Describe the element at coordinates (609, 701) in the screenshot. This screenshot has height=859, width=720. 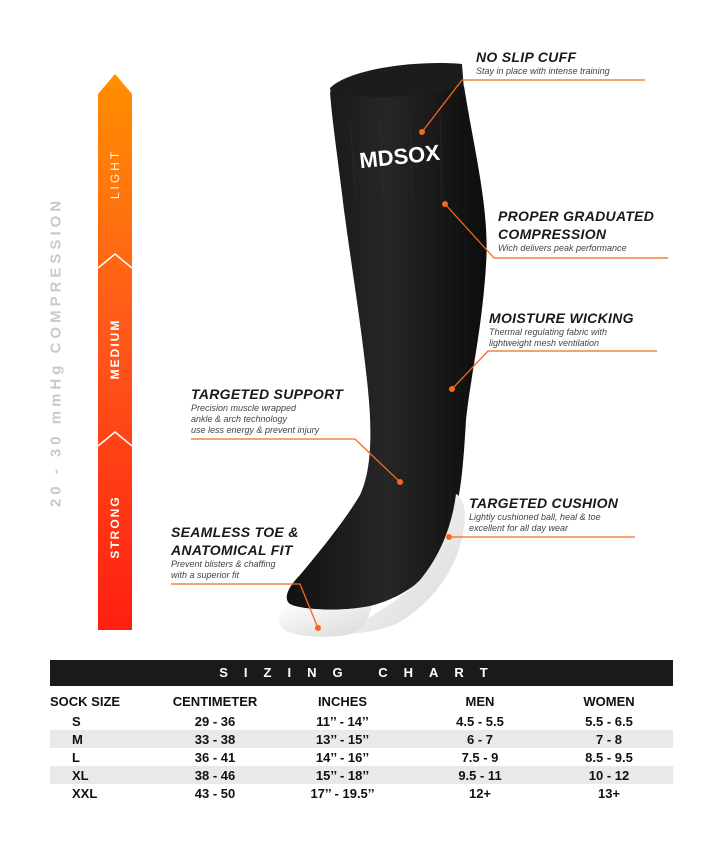
I see `header-women: WOMEN` at that location.